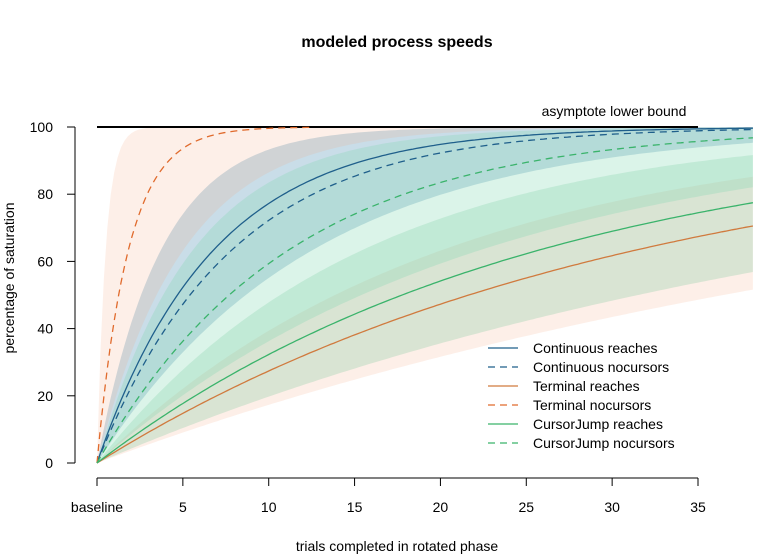 The height and width of the screenshot is (554, 763). Describe the element at coordinates (45, 329) in the screenshot. I see `y-tick-label: 40` at that location.